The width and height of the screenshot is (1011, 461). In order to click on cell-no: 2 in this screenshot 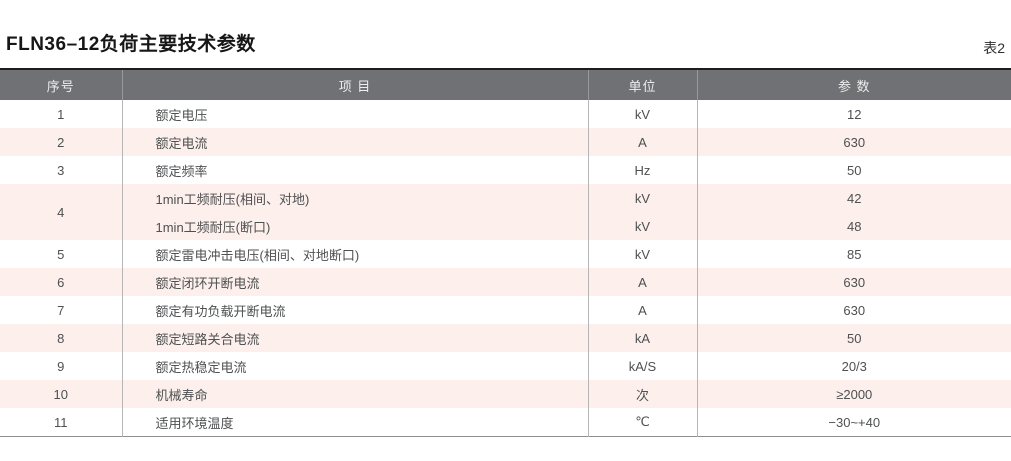, I will do `click(61, 142)`.